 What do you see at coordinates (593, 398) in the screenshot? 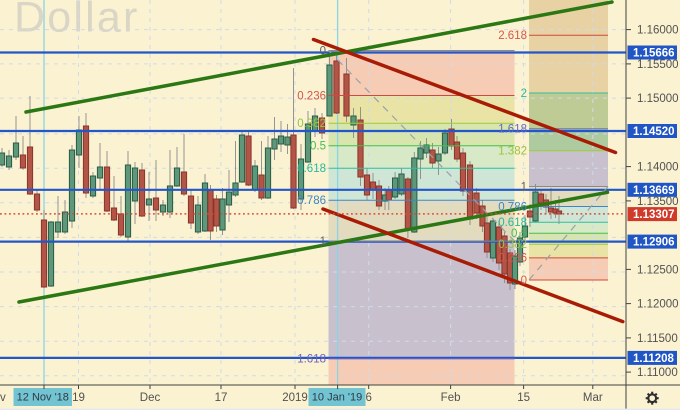
I see `svg-text: Mar` at bounding box center [593, 398].